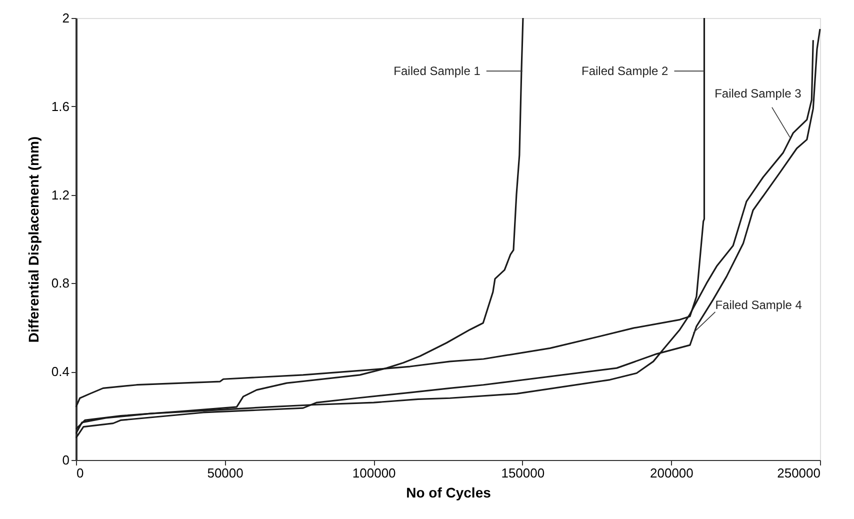 This screenshot has height=519, width=854. Describe the element at coordinates (523, 473) in the screenshot. I see `x-tick-label: 150000` at that location.